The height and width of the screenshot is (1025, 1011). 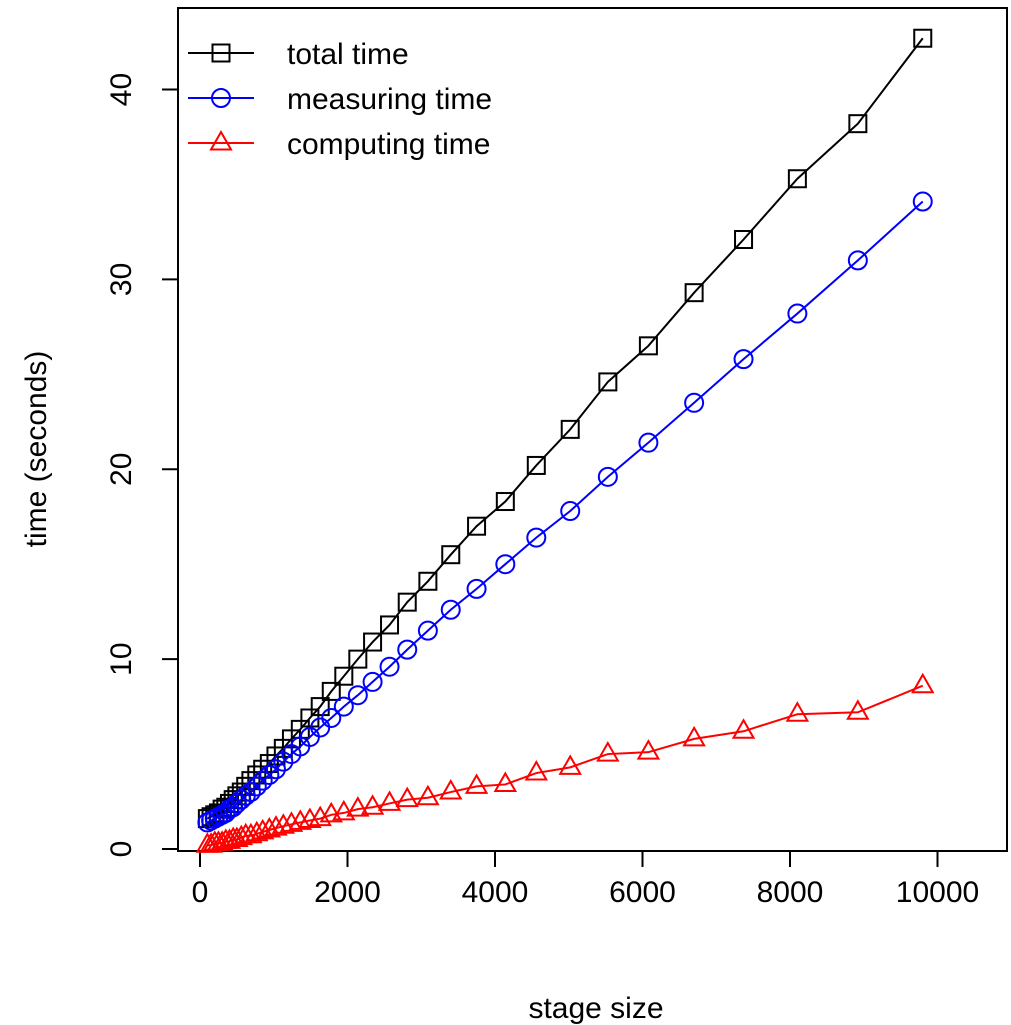 What do you see at coordinates (790, 892) in the screenshot?
I see `x-tick-label-4: 8000` at bounding box center [790, 892].